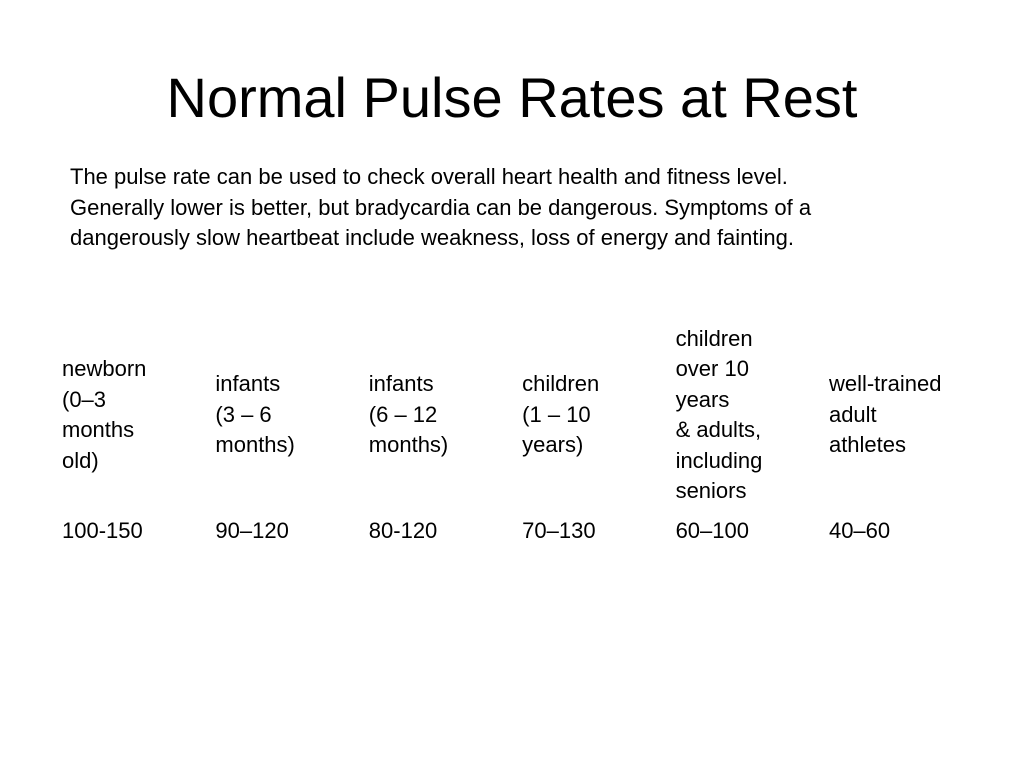  I want to click on value-cell-children-1-10: 70–130, so click(559, 530).